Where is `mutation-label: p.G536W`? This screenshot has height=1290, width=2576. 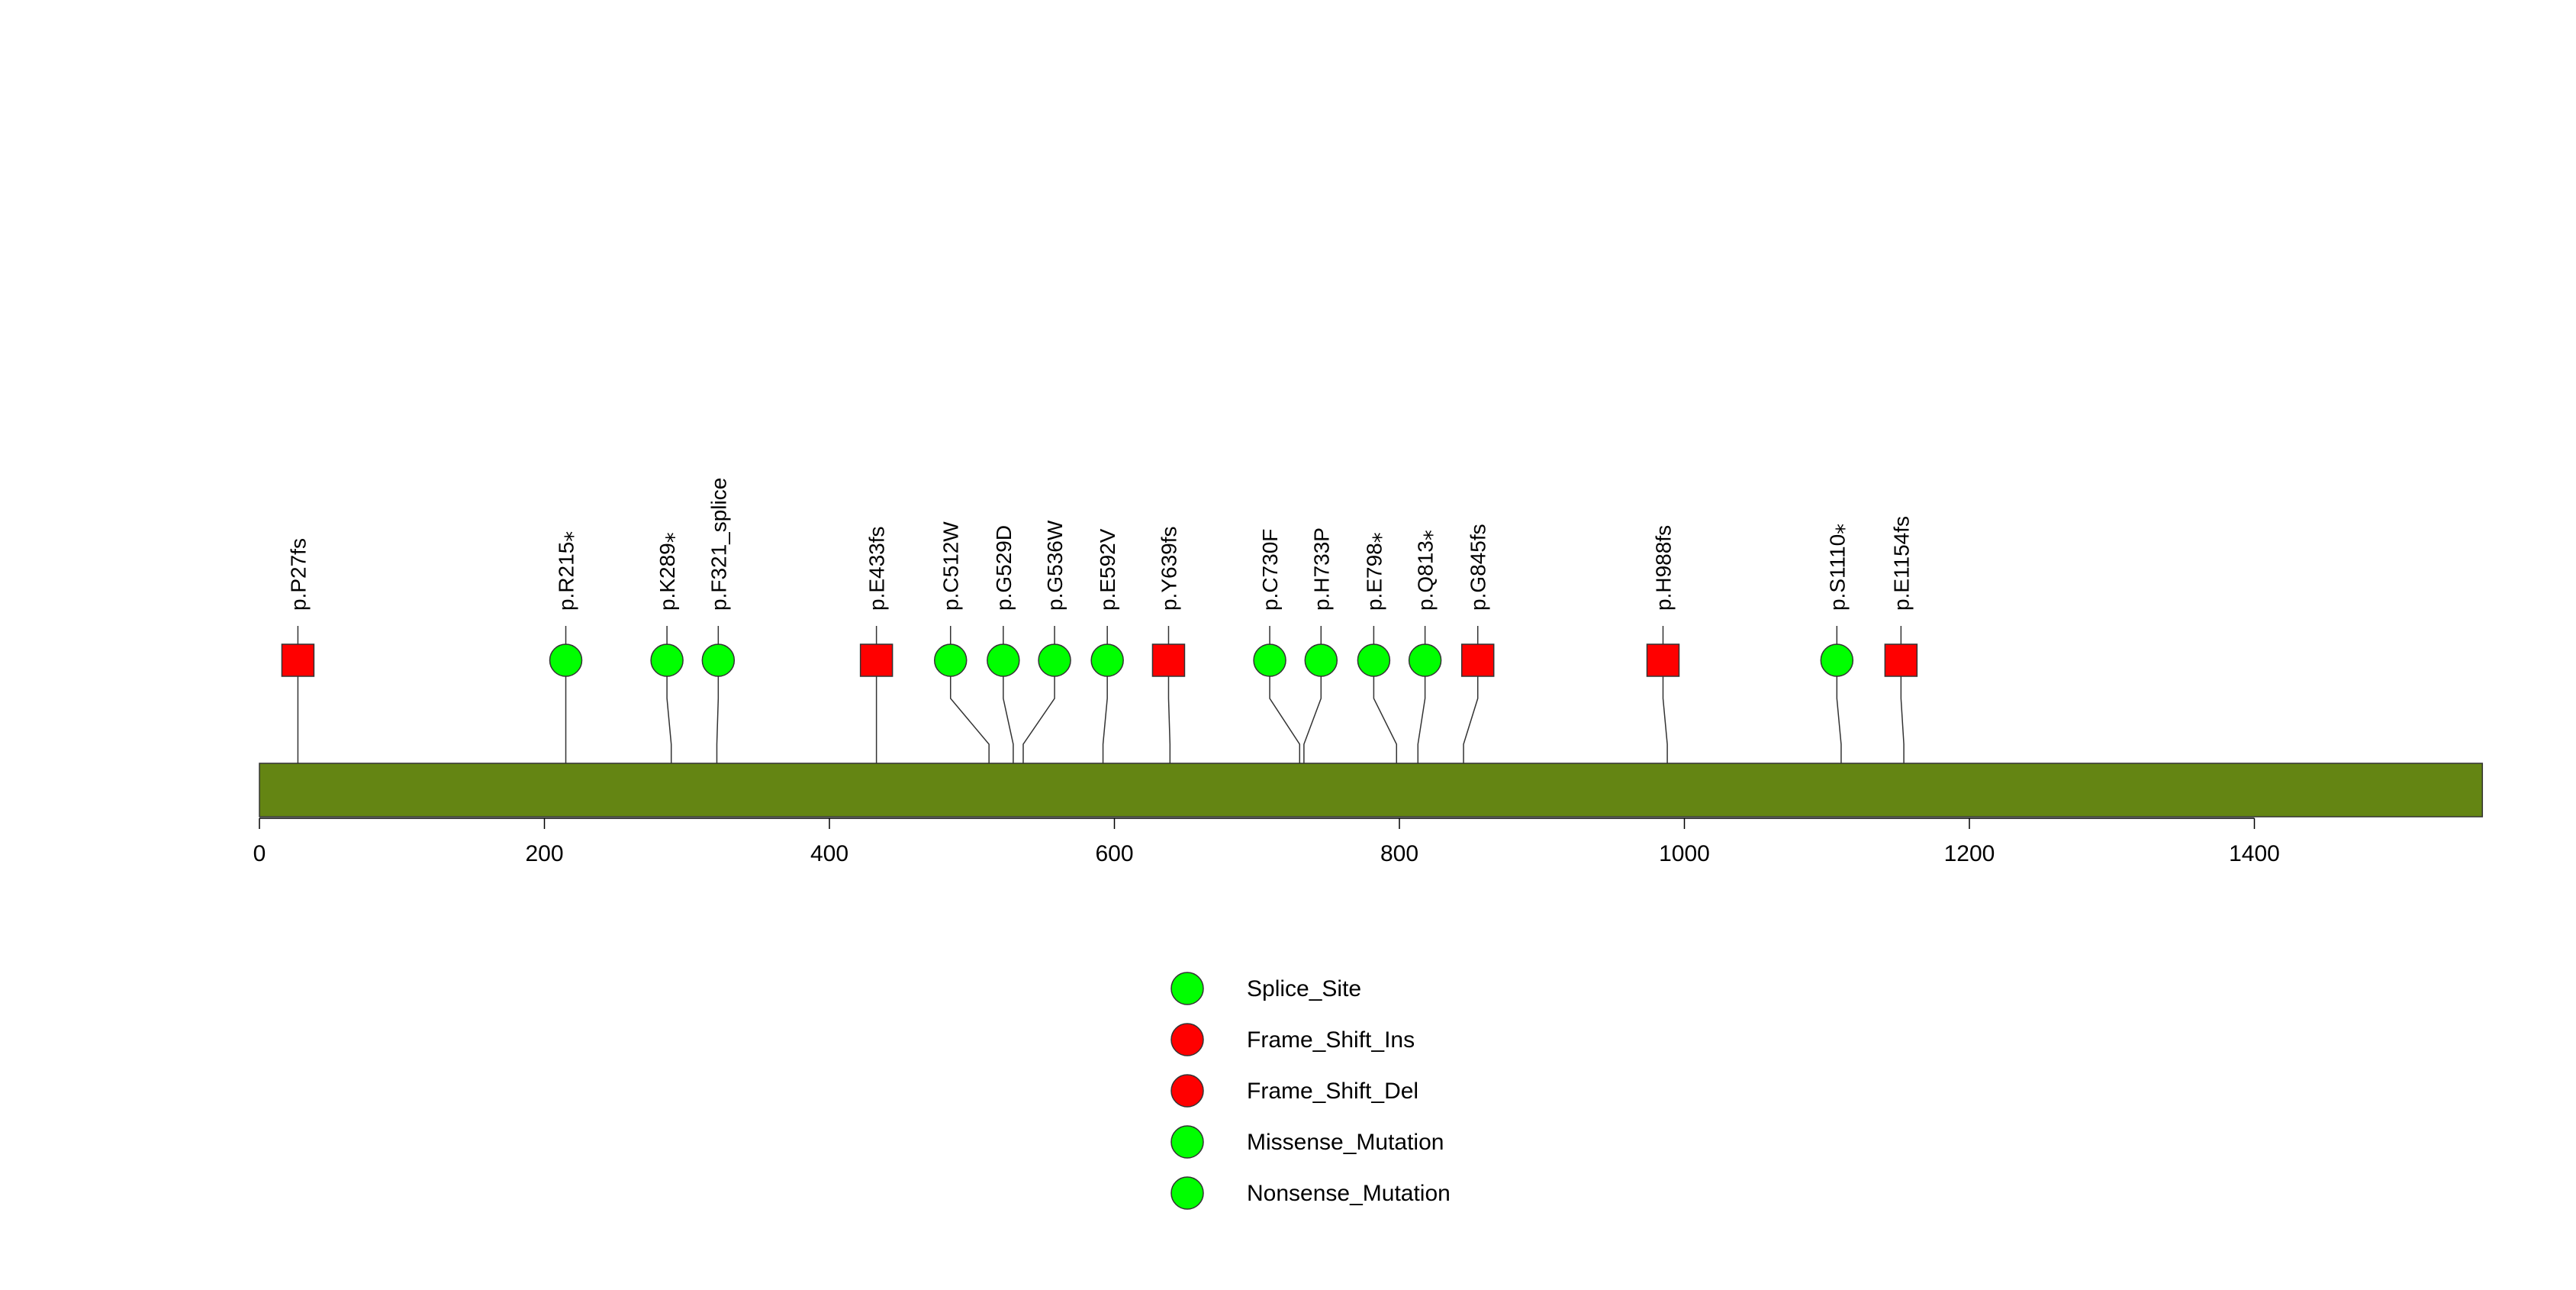 mutation-label: p.G536W is located at coordinates (1055, 565).